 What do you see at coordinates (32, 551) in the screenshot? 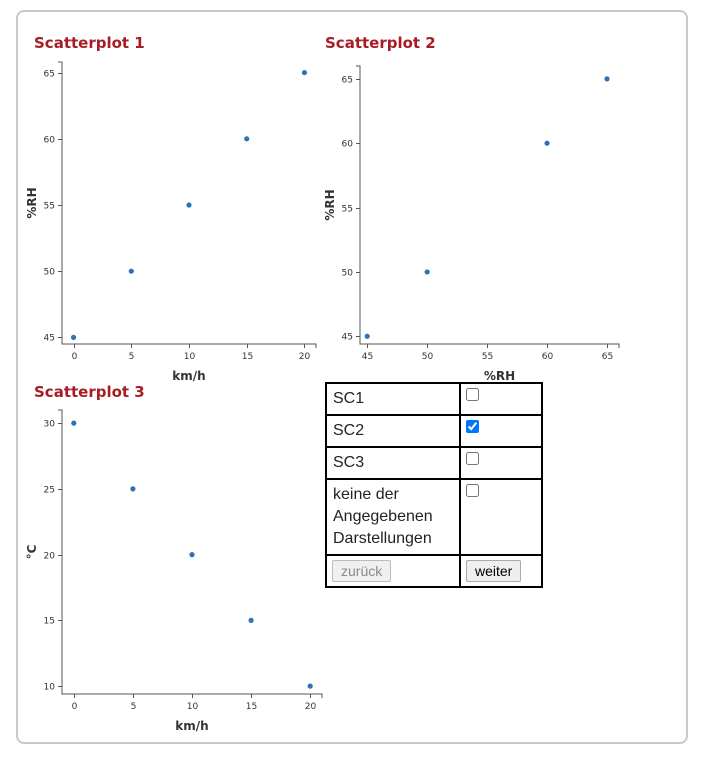
I see `y-axis-label: °C` at bounding box center [32, 551].